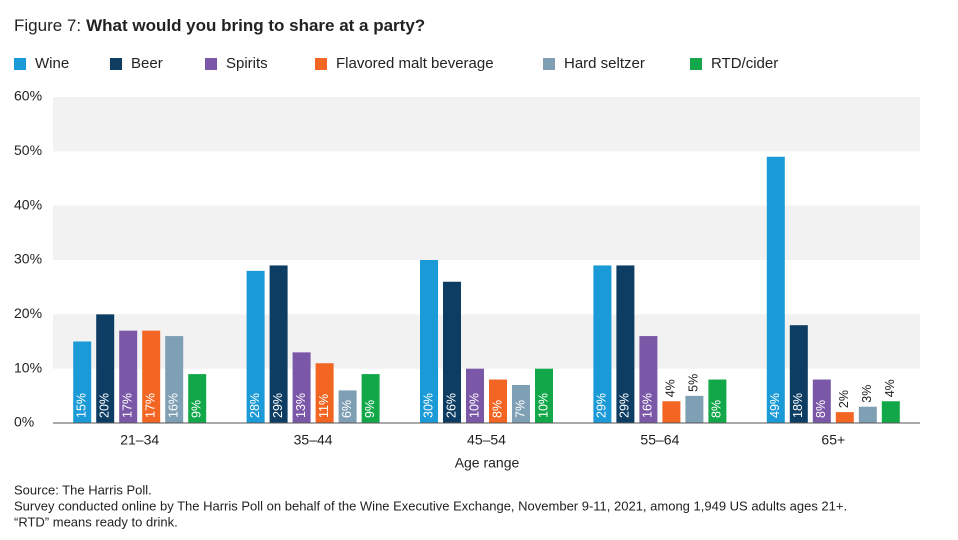 This screenshot has width=958, height=540. What do you see at coordinates (347, 409) in the screenshot?
I see `value-label: 6%` at bounding box center [347, 409].